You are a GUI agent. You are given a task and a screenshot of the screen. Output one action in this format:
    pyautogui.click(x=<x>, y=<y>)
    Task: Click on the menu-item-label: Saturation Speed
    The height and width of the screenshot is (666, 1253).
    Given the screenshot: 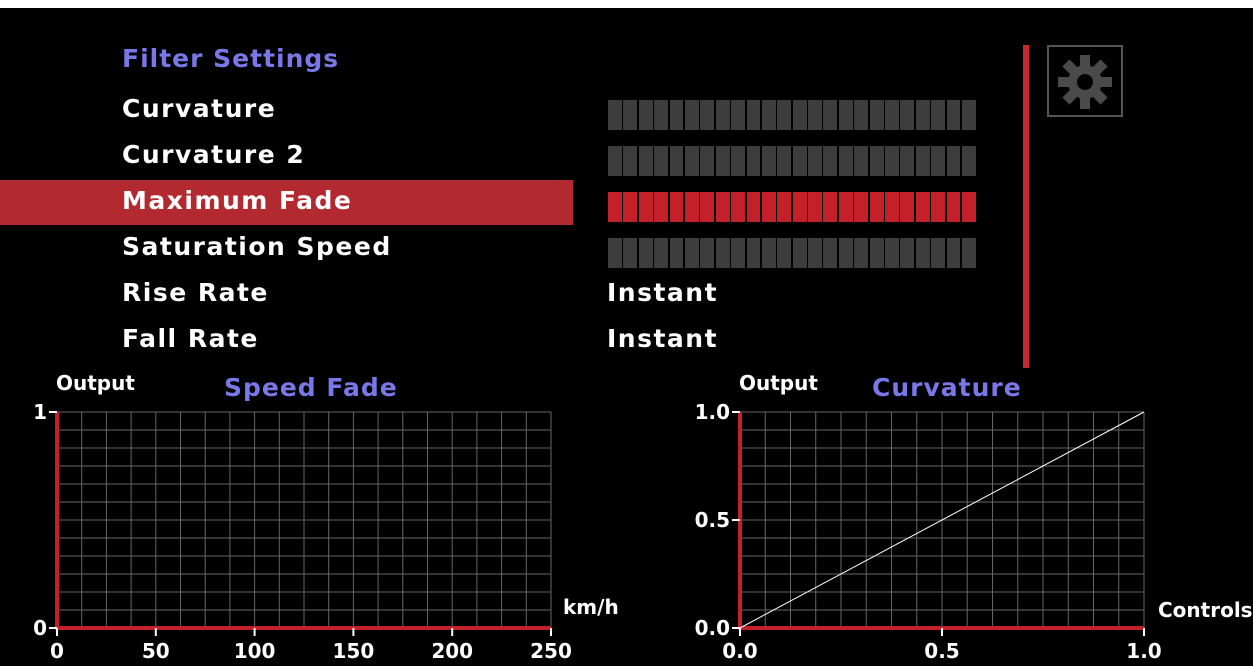 What is the action you would take?
    pyautogui.click(x=257, y=246)
    